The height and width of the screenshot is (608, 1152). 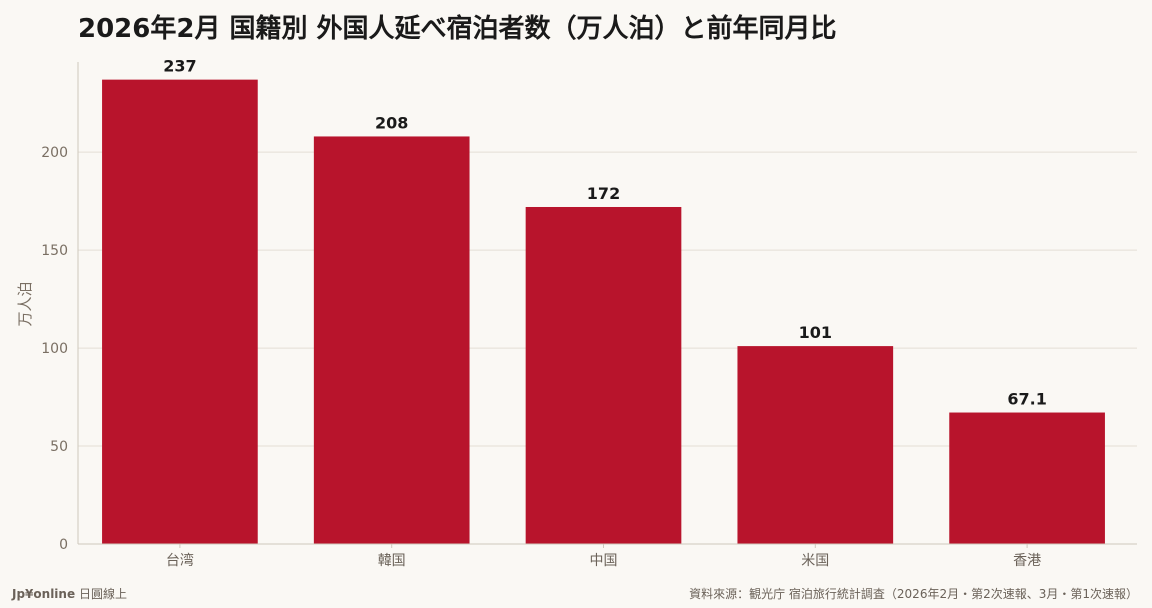 What do you see at coordinates (604, 561) in the screenshot?
I see `x-tick-label-3: 中国` at bounding box center [604, 561].